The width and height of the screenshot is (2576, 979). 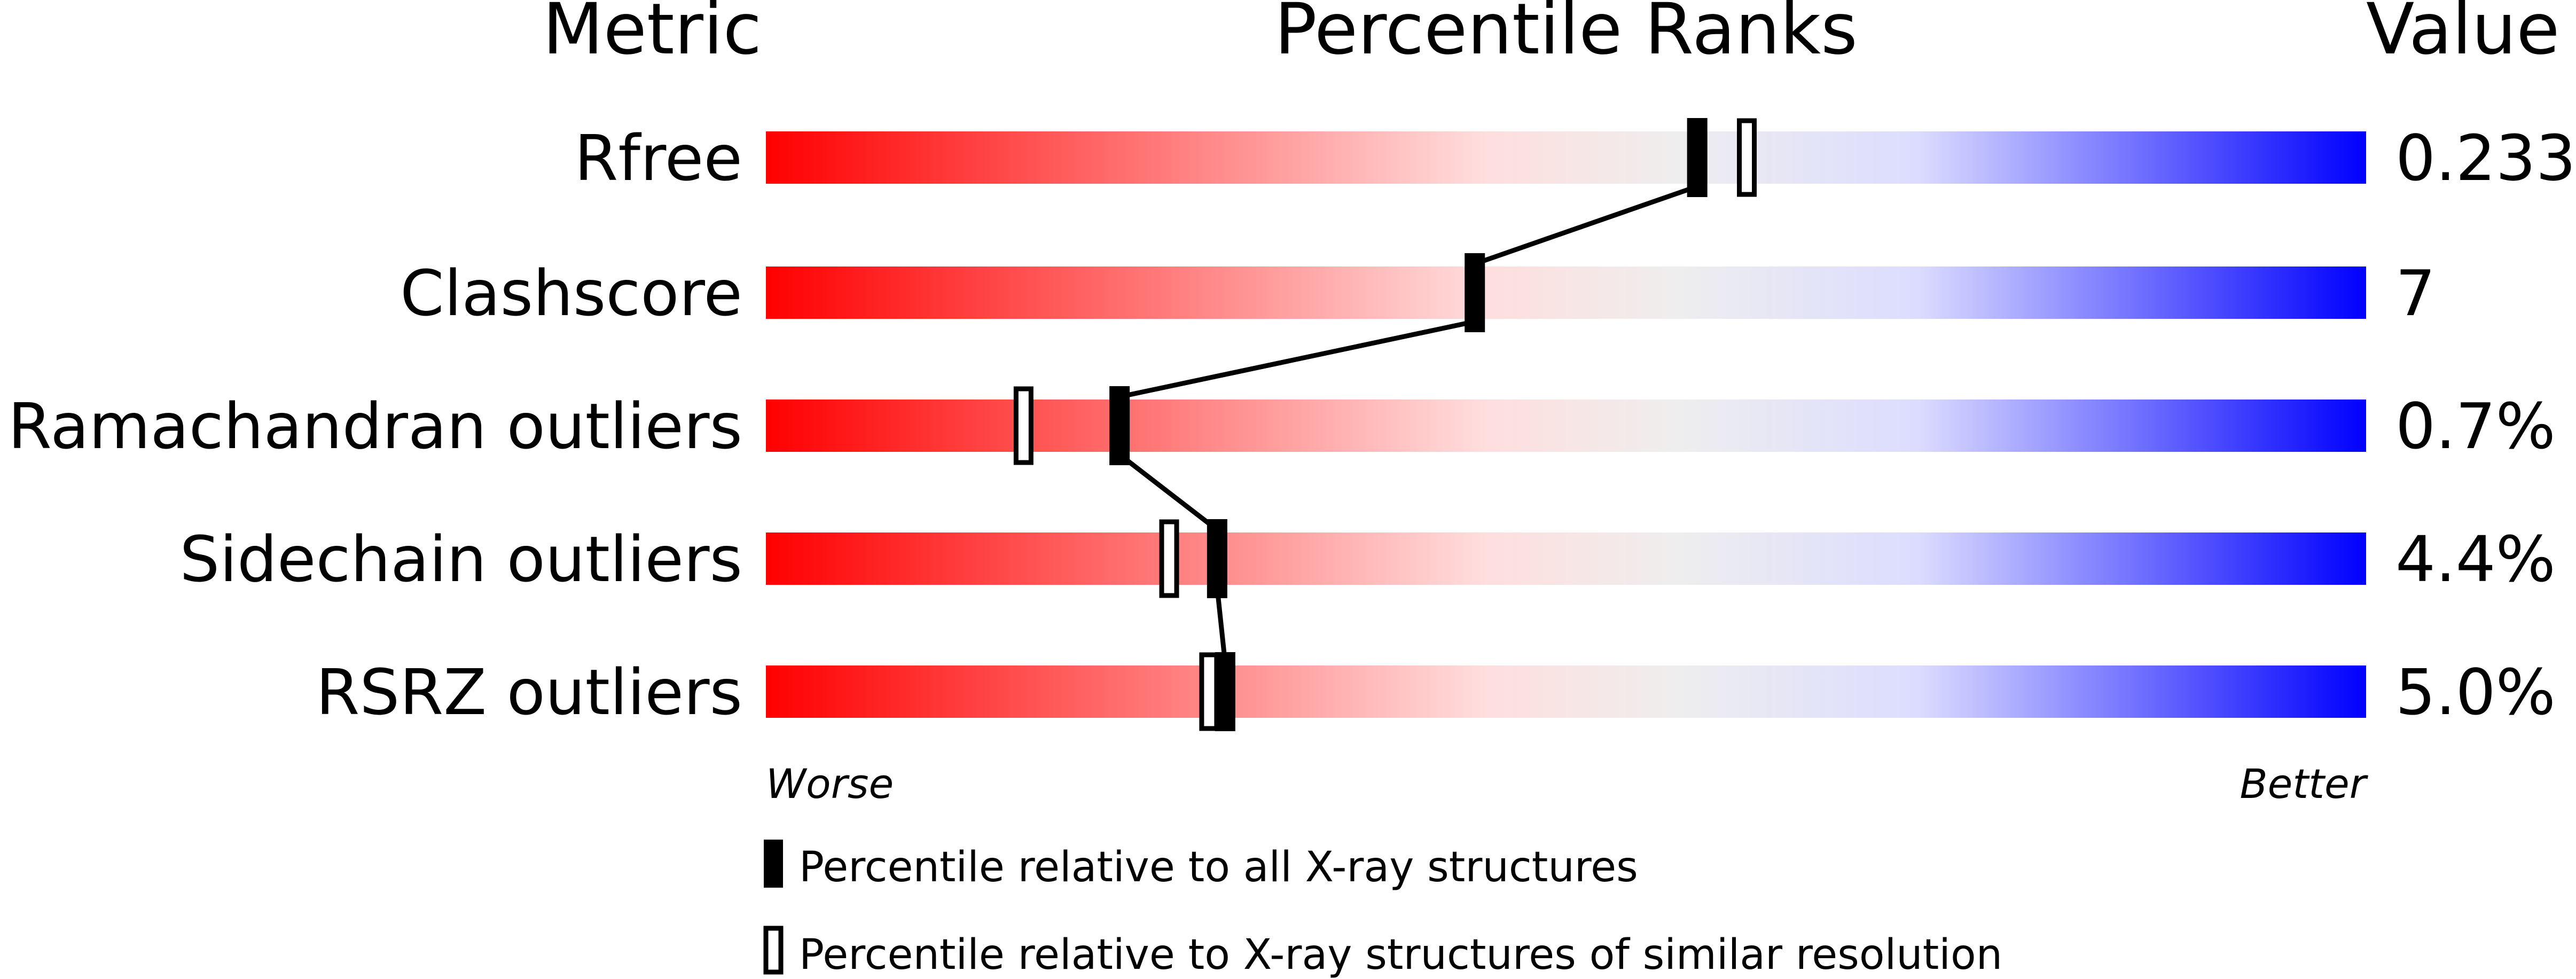 I want to click on metric-value: 5.0%, so click(x=2475, y=692).